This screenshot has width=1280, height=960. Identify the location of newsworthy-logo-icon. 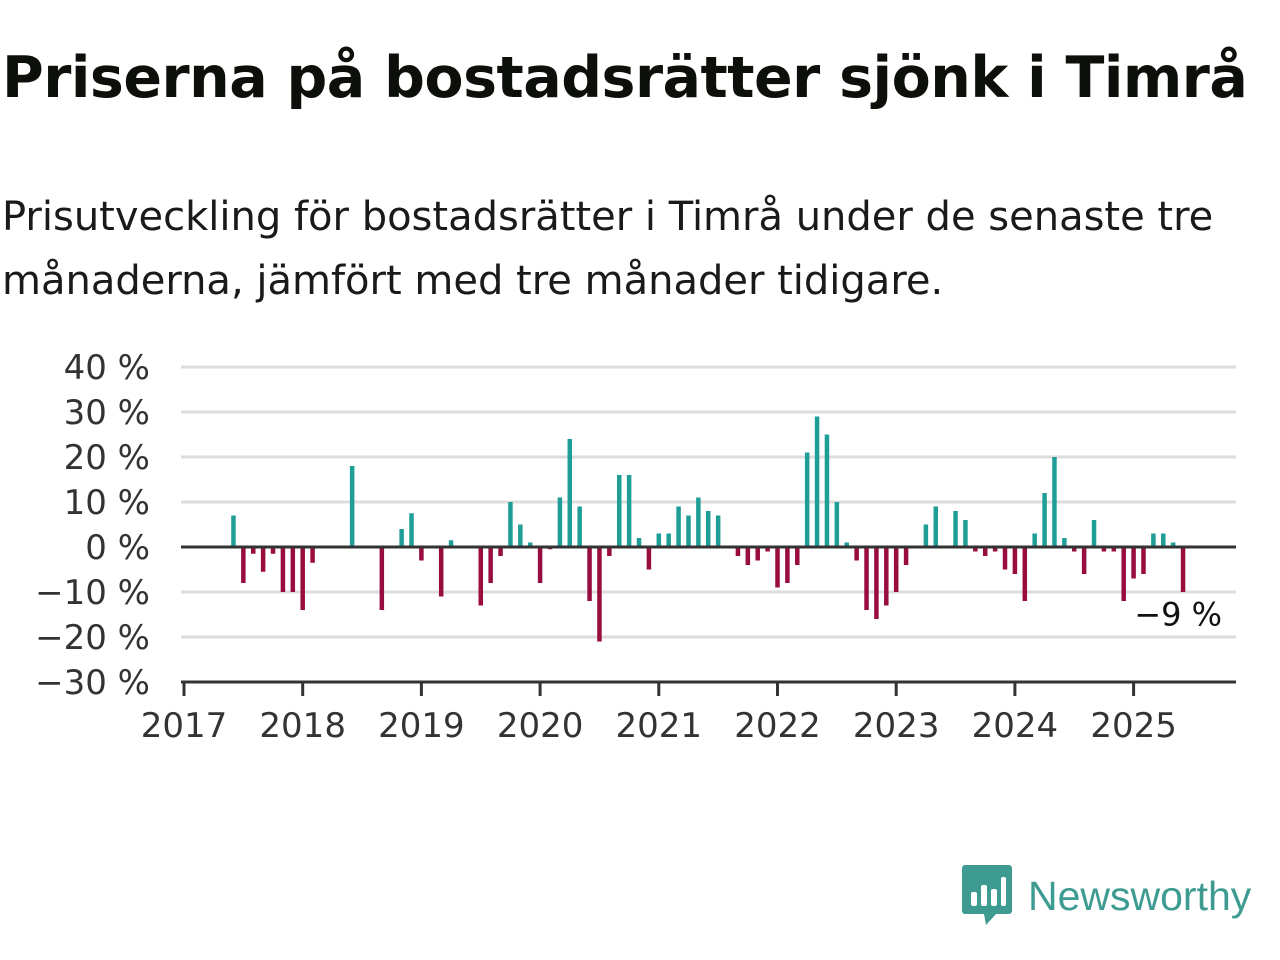
(987, 895).